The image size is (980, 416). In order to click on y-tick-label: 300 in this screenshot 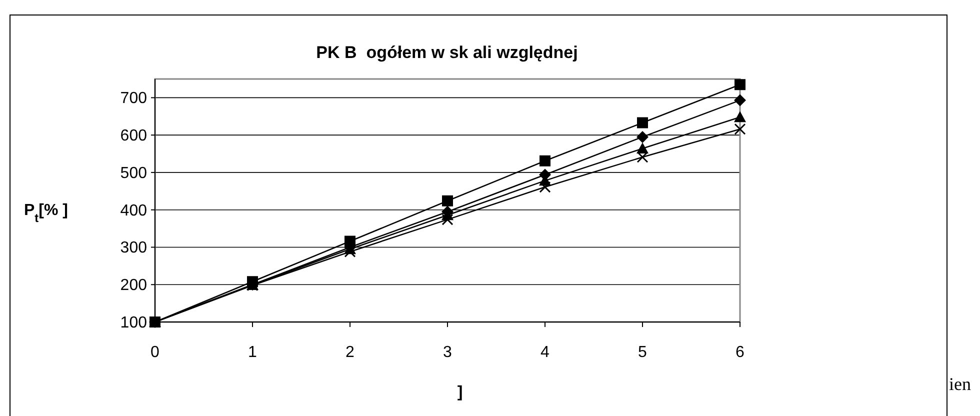, I will do `click(134, 248)`.